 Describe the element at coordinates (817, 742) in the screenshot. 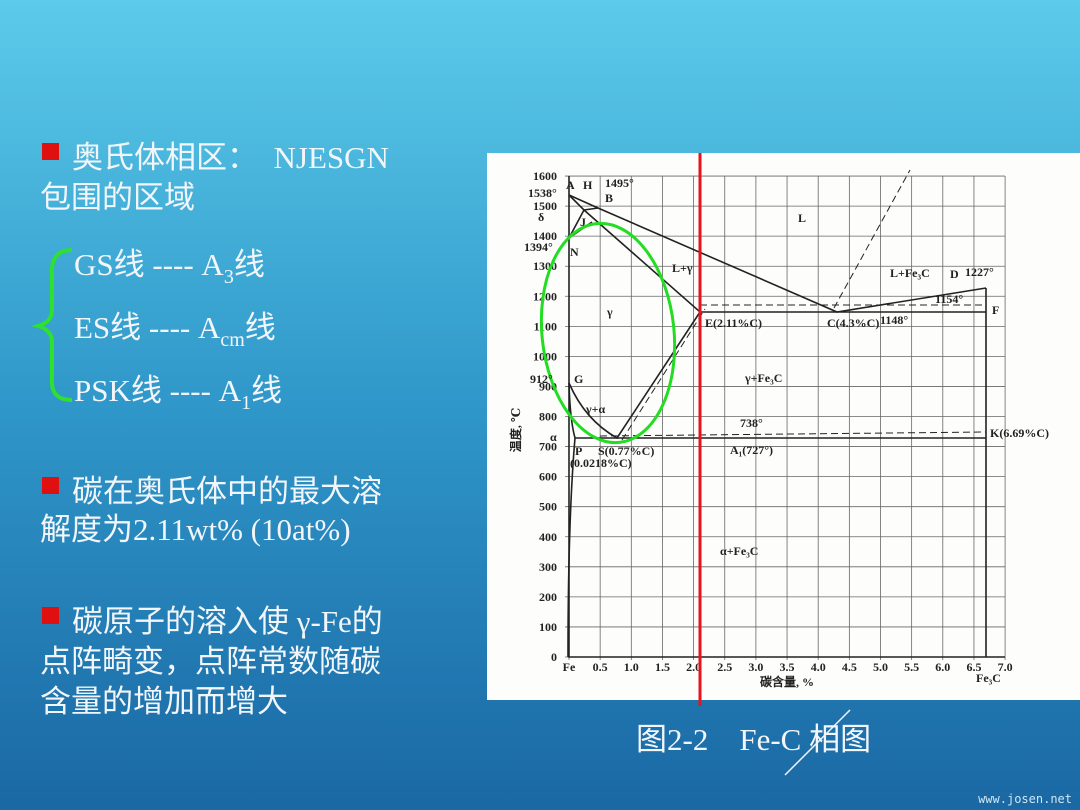

I see `stroke` at that location.